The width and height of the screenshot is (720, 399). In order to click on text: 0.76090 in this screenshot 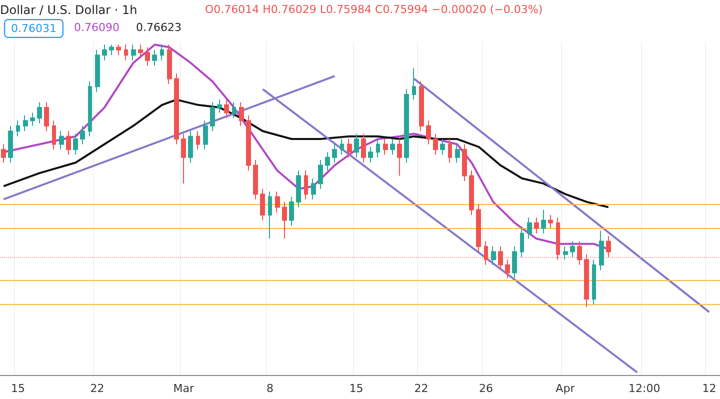, I will do `click(97, 27)`.